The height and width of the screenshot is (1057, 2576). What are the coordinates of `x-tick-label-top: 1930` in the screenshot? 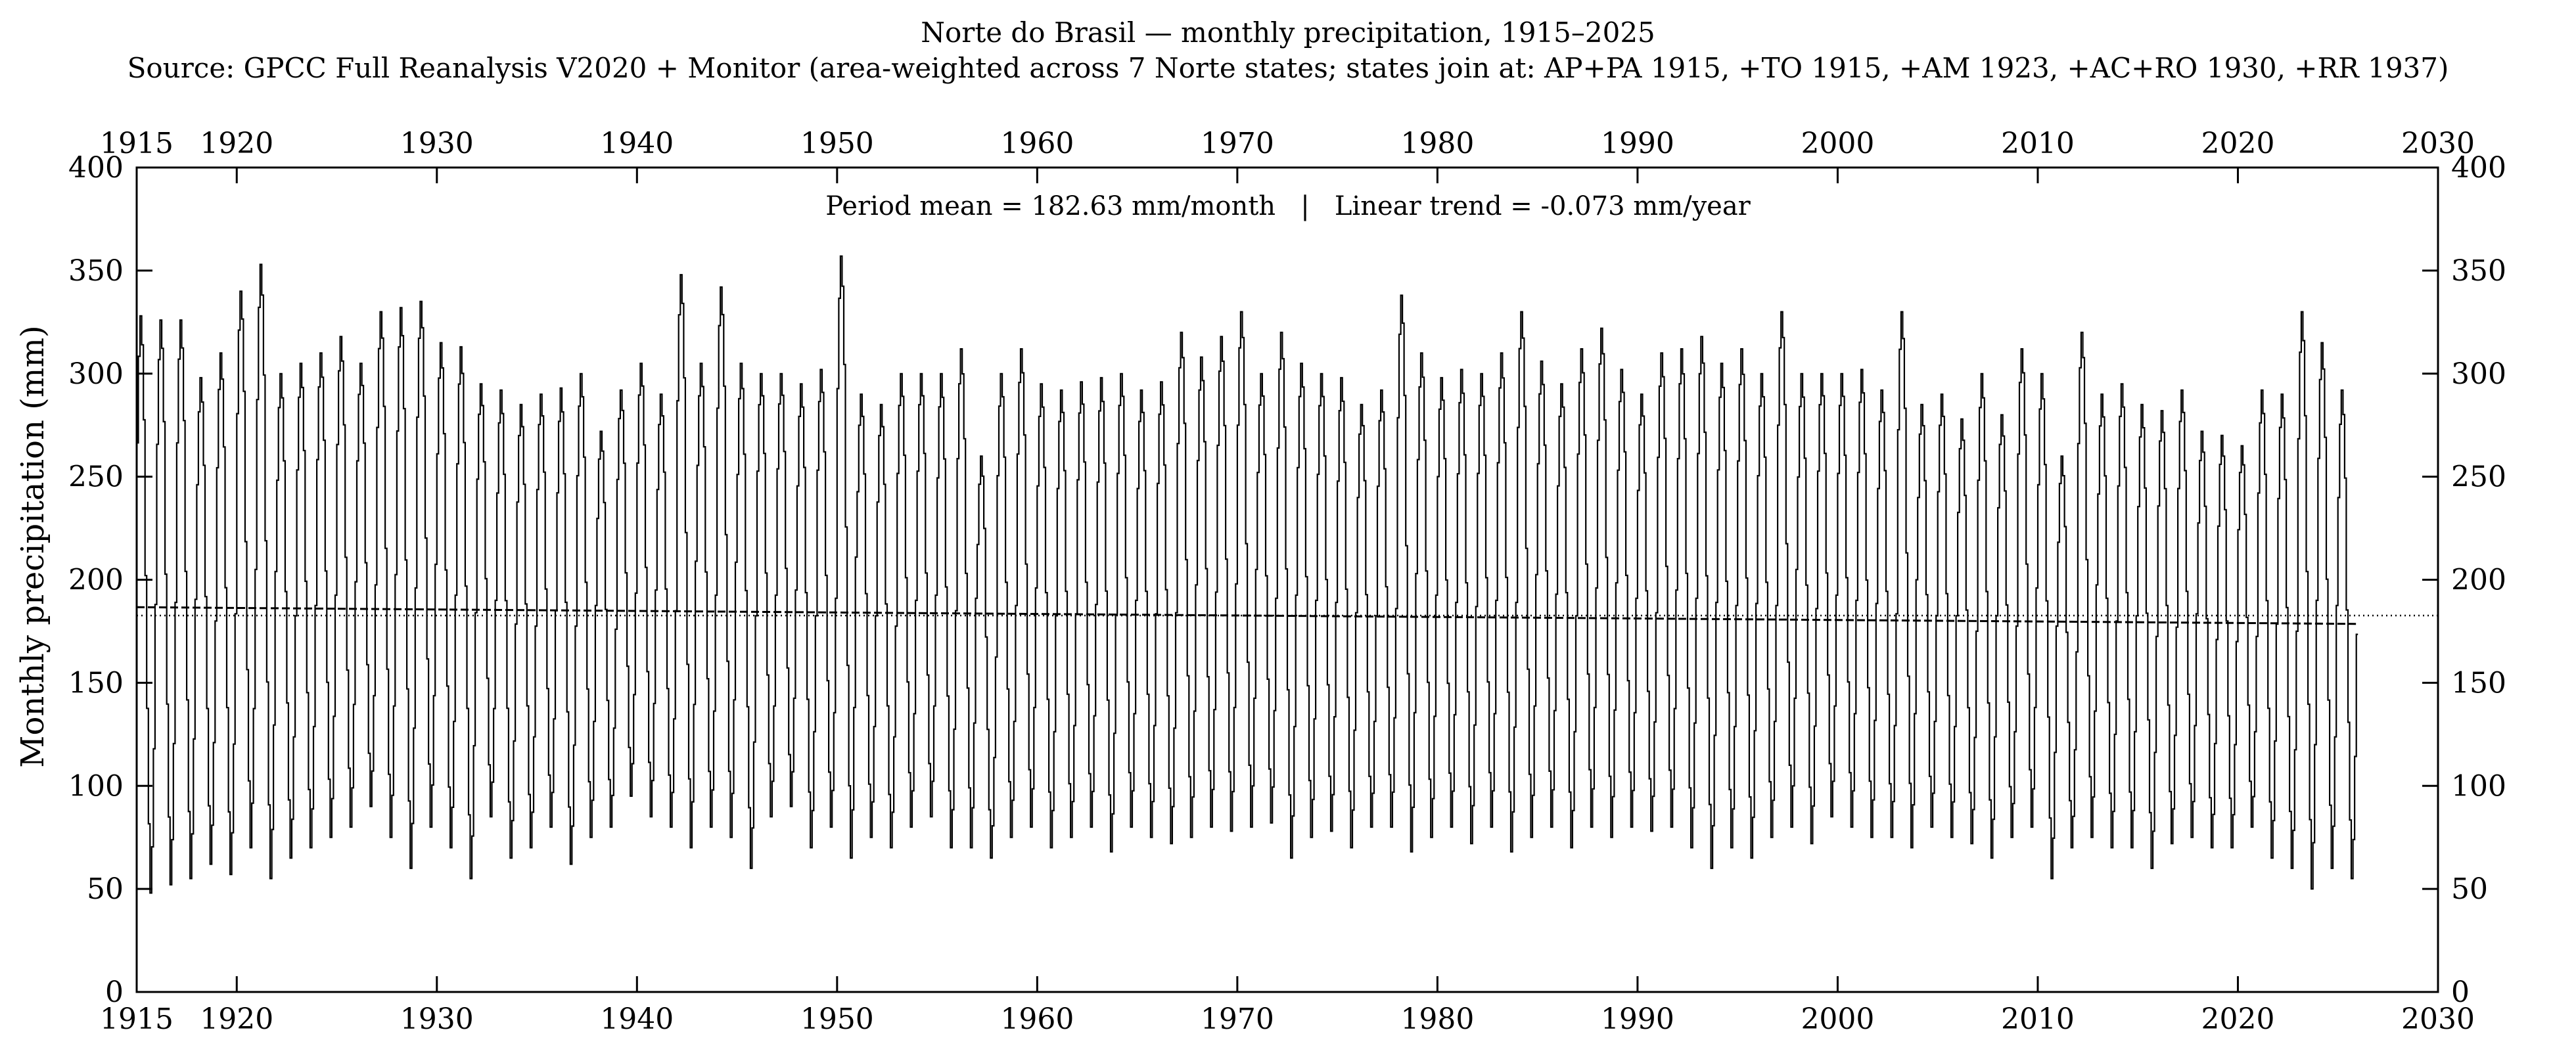 It's located at (437, 143).